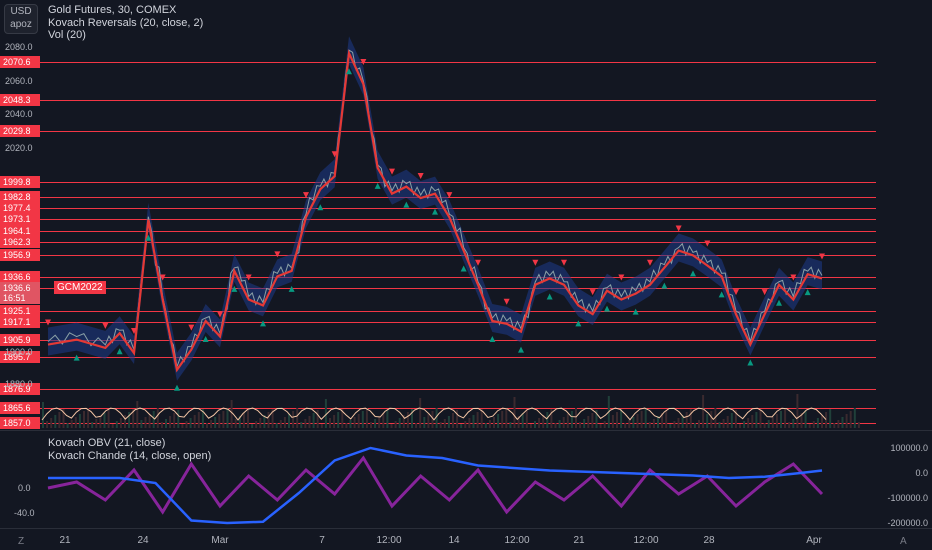 The height and width of the screenshot is (550, 932). I want to click on price-tick-label: 2040.0, so click(19, 114).